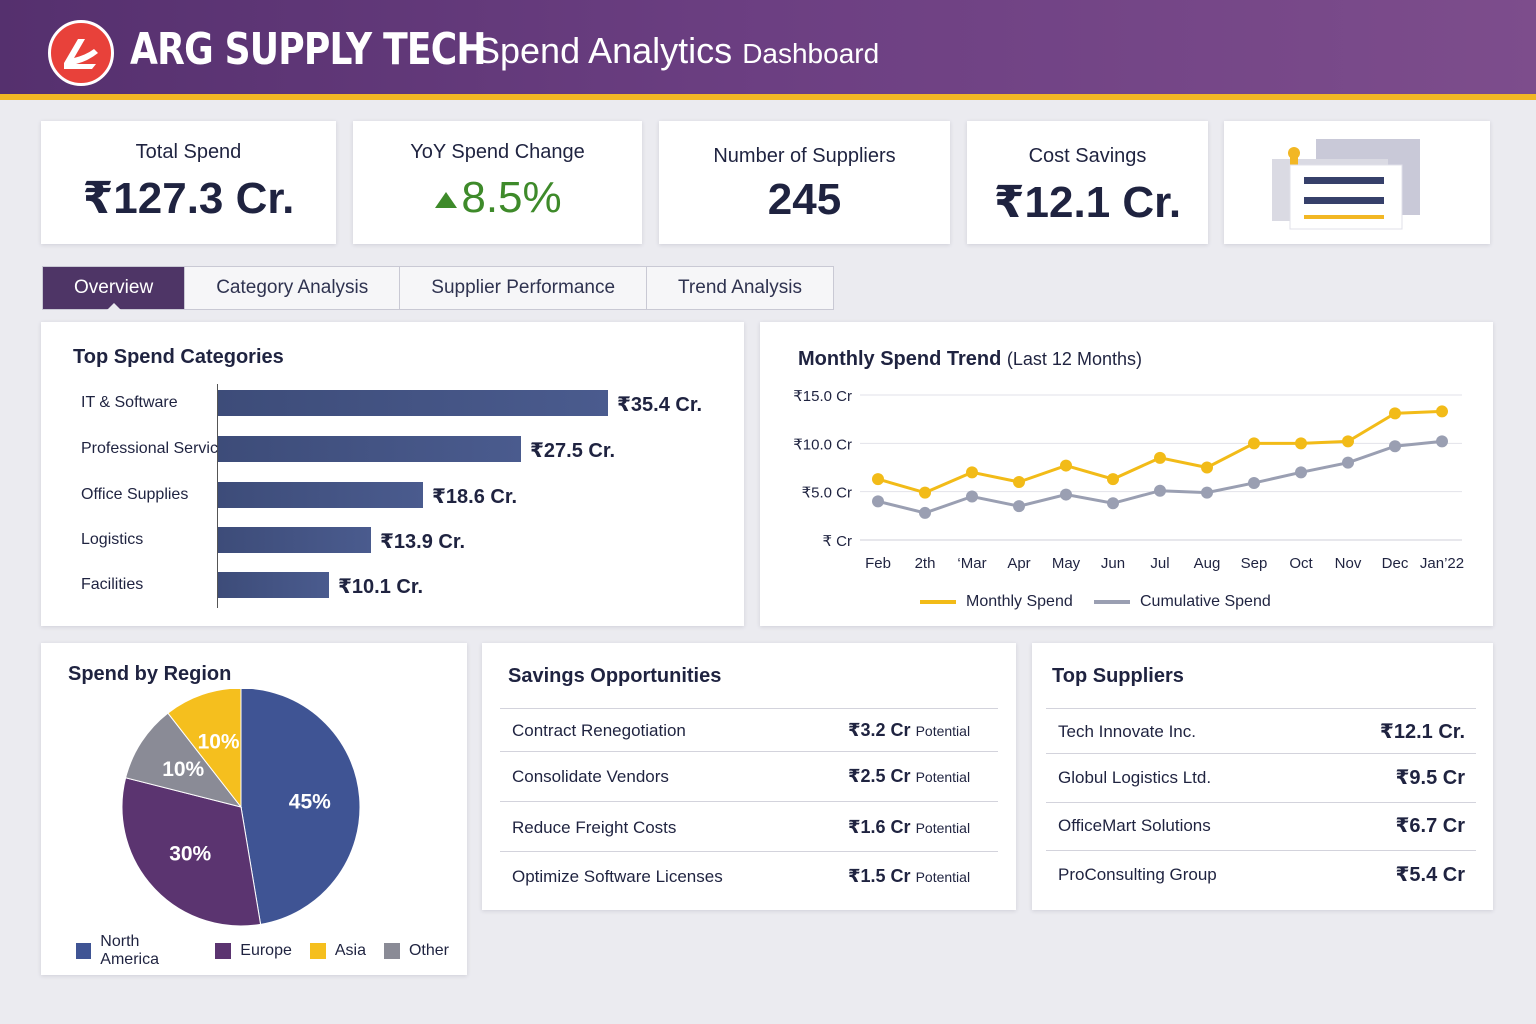  What do you see at coordinates (475, 497) in the screenshot?
I see `category-value: ₹18.6 Cr.` at bounding box center [475, 497].